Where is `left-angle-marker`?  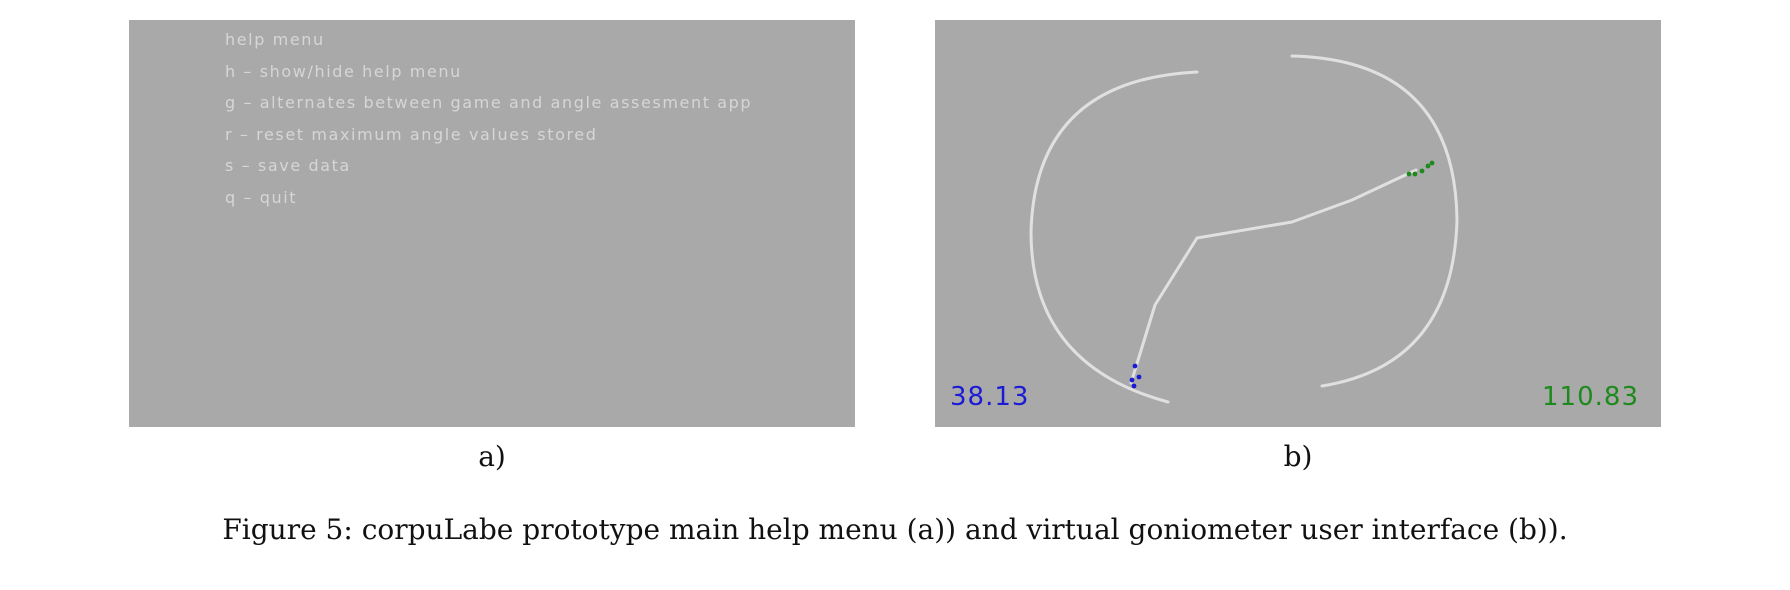 left-angle-marker is located at coordinates (1135, 376).